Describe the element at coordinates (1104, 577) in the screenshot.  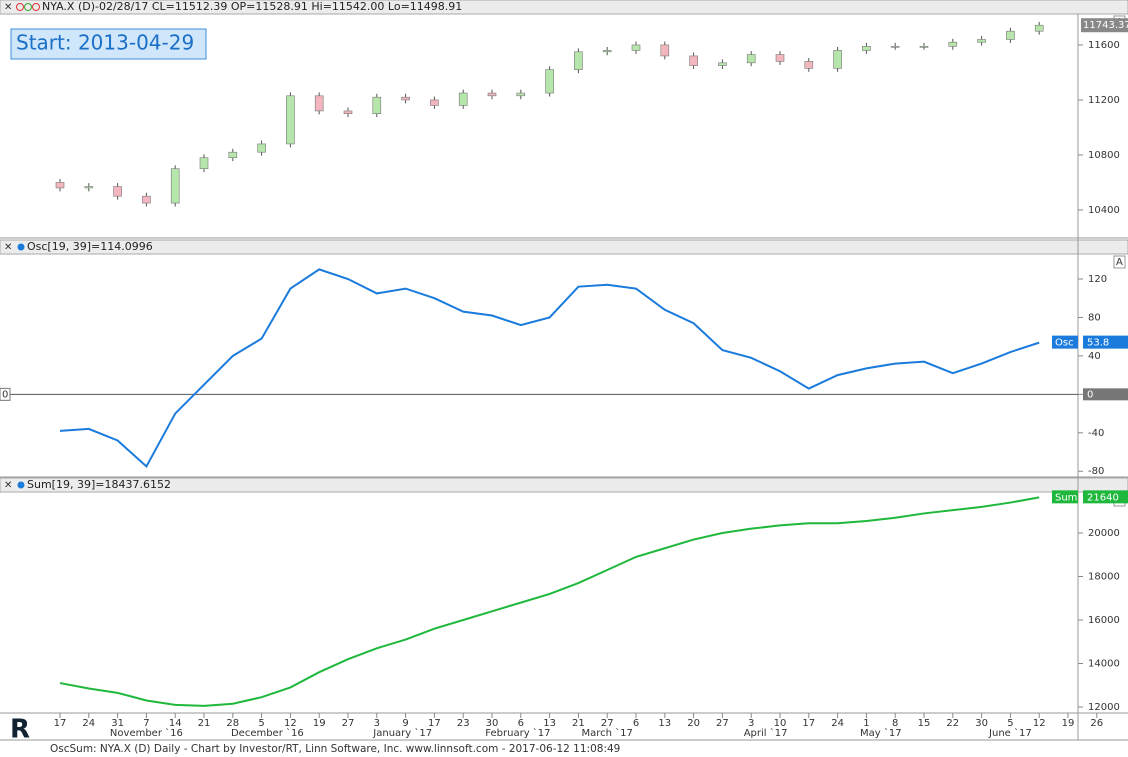
I see `y-tick-label: 18000` at that location.